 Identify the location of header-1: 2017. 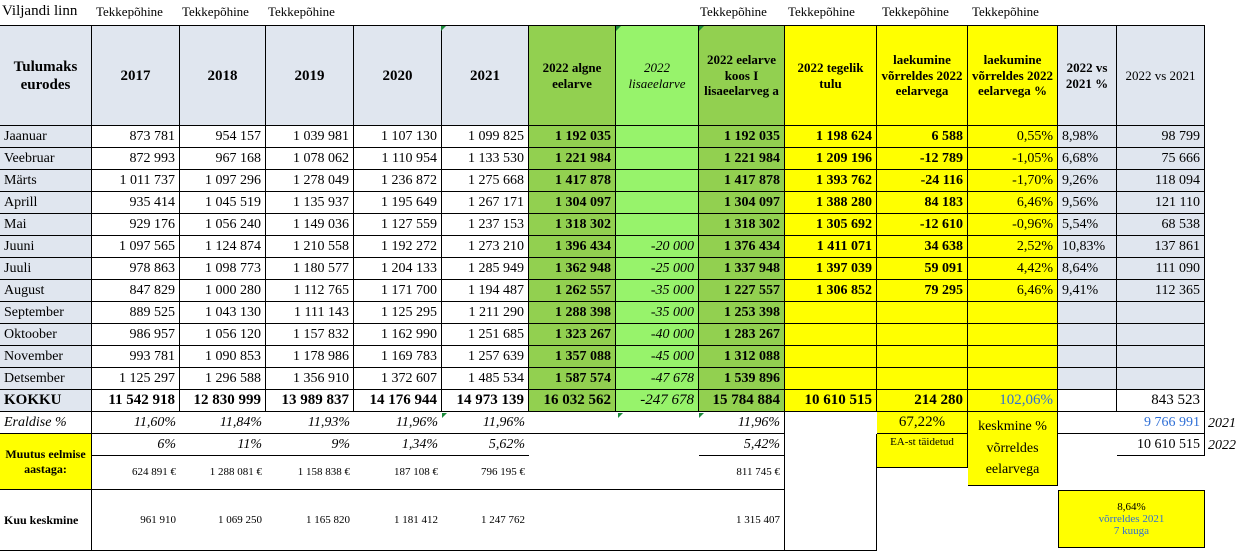
(136, 75).